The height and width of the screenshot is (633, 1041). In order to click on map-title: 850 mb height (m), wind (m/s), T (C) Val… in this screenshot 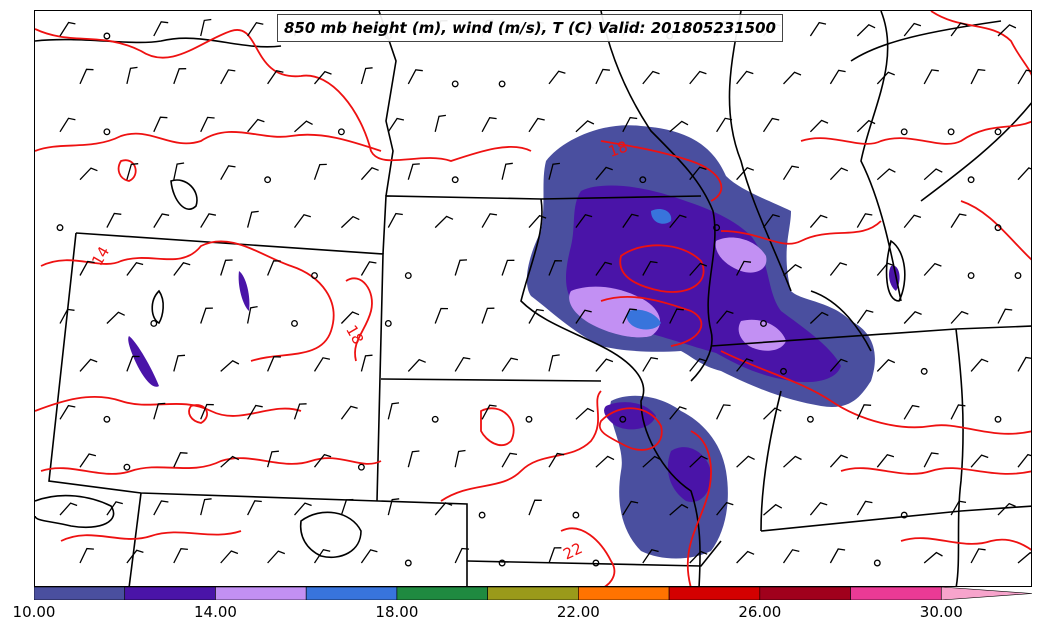, I will do `click(530, 28)`.